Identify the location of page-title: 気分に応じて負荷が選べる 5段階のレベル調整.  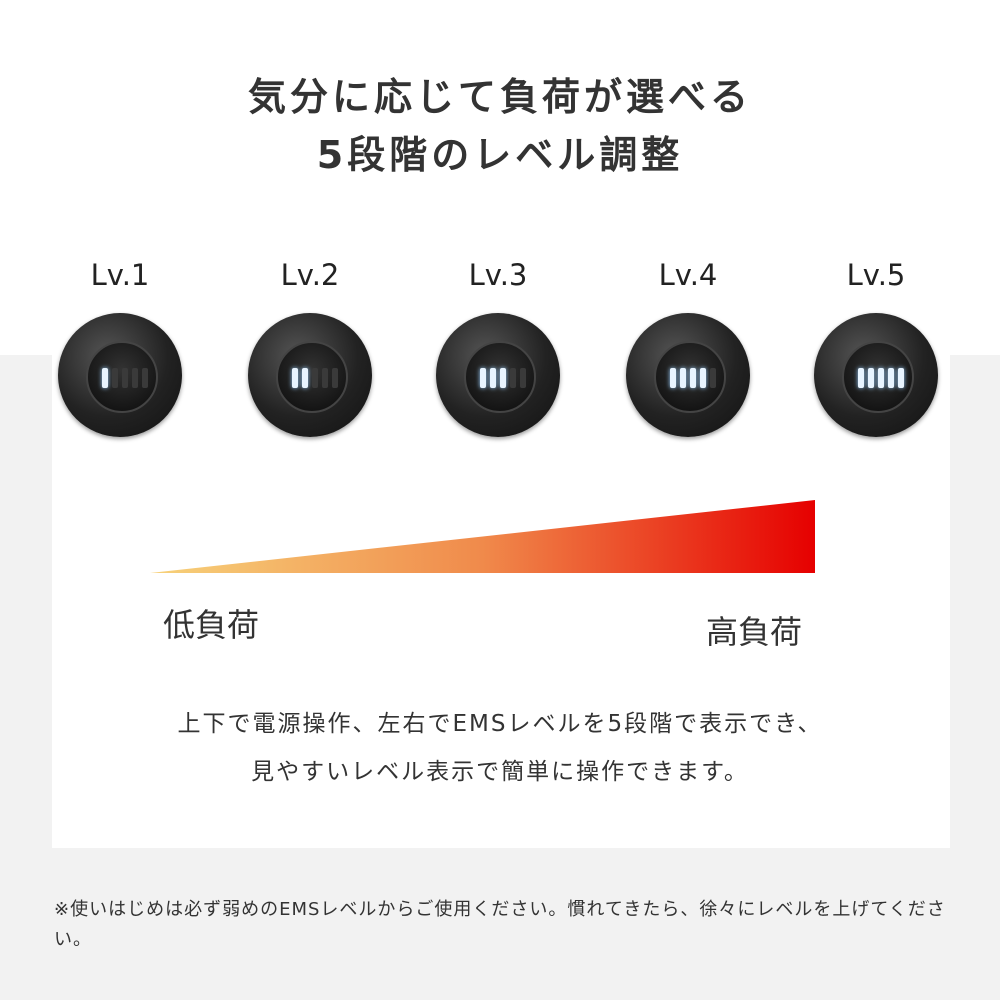
(500, 126).